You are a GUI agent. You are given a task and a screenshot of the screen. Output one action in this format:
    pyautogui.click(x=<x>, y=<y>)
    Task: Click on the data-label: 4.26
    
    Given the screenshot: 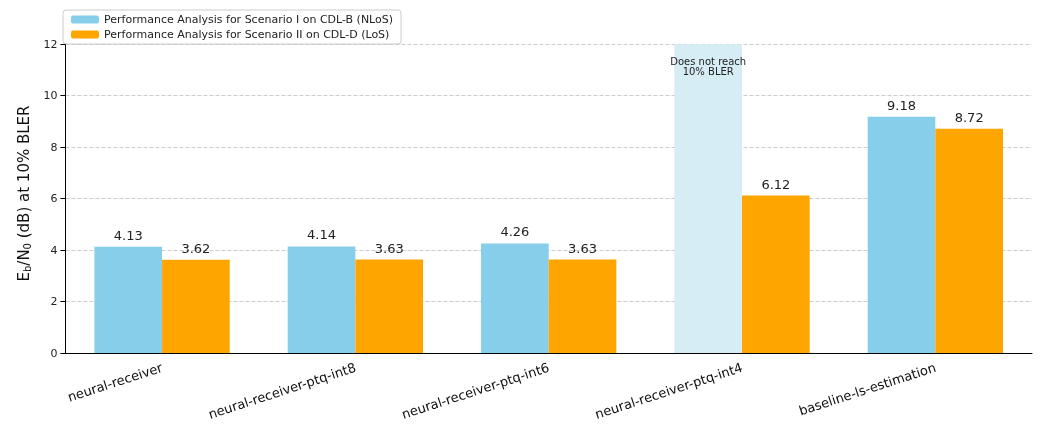 What is the action you would take?
    pyautogui.click(x=515, y=232)
    